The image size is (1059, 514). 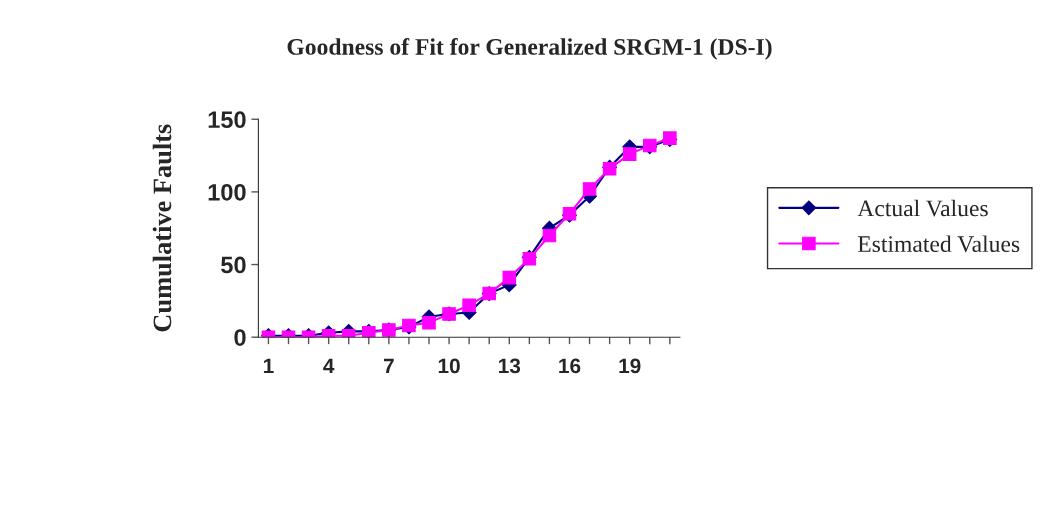 I want to click on y-tick-label: 100, so click(x=227, y=192).